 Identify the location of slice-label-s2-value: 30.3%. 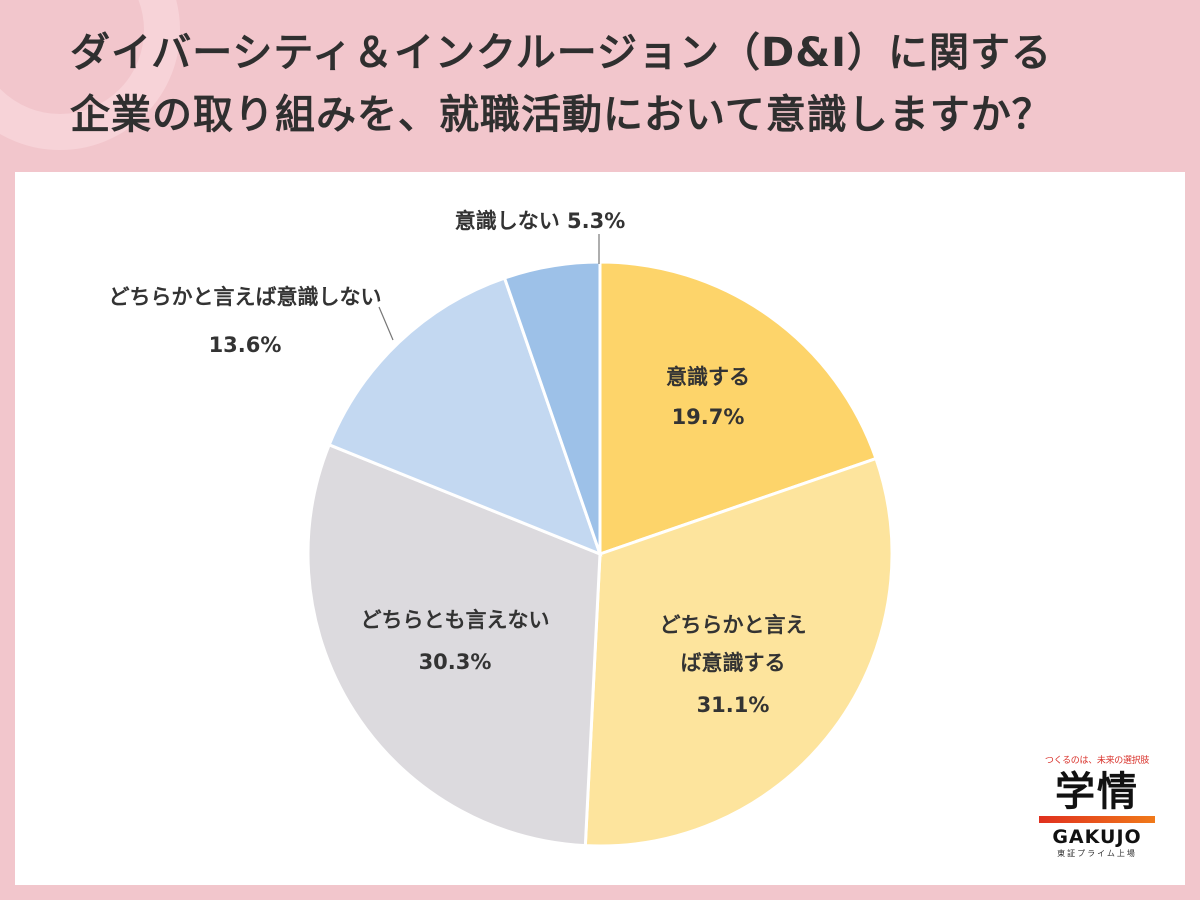
(455, 662).